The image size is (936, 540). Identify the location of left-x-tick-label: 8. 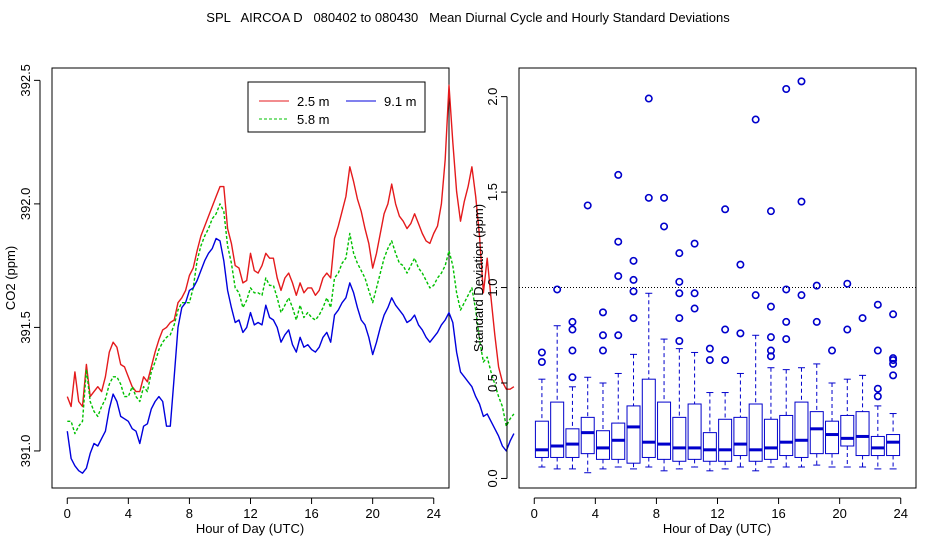
(189, 513).